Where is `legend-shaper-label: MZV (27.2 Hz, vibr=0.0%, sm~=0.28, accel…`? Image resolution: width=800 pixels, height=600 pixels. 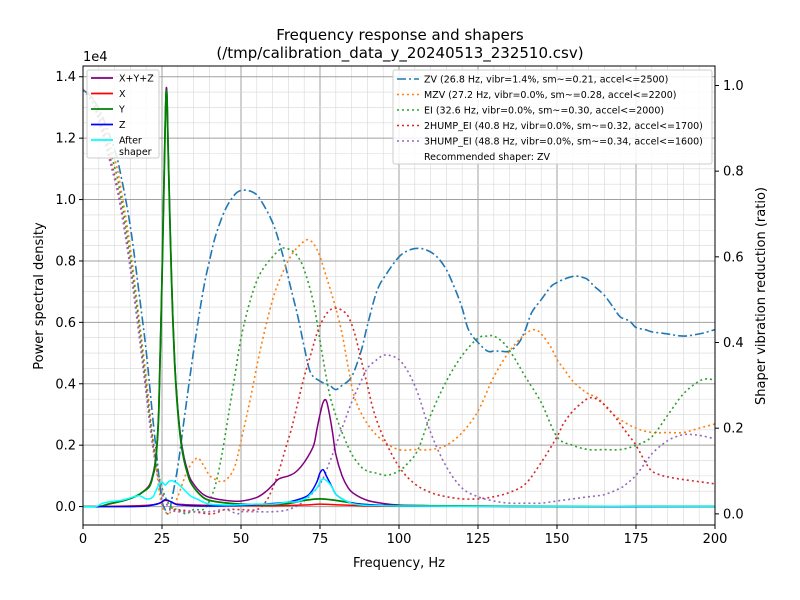 legend-shaper-label: MZV (27.2 Hz, vibr=0.0%, sm~=0.28, accel… is located at coordinates (550, 95).